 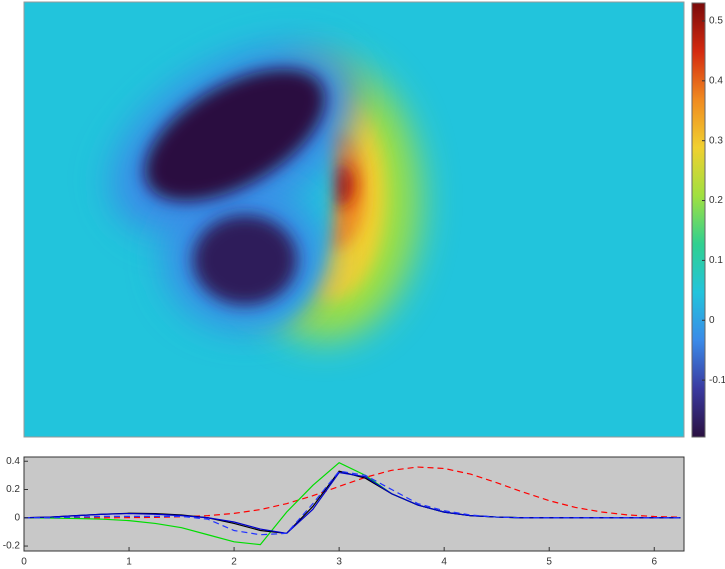 What do you see at coordinates (716, 21) in the screenshot?
I see `colorbar-tick-label: 0.5` at bounding box center [716, 21].